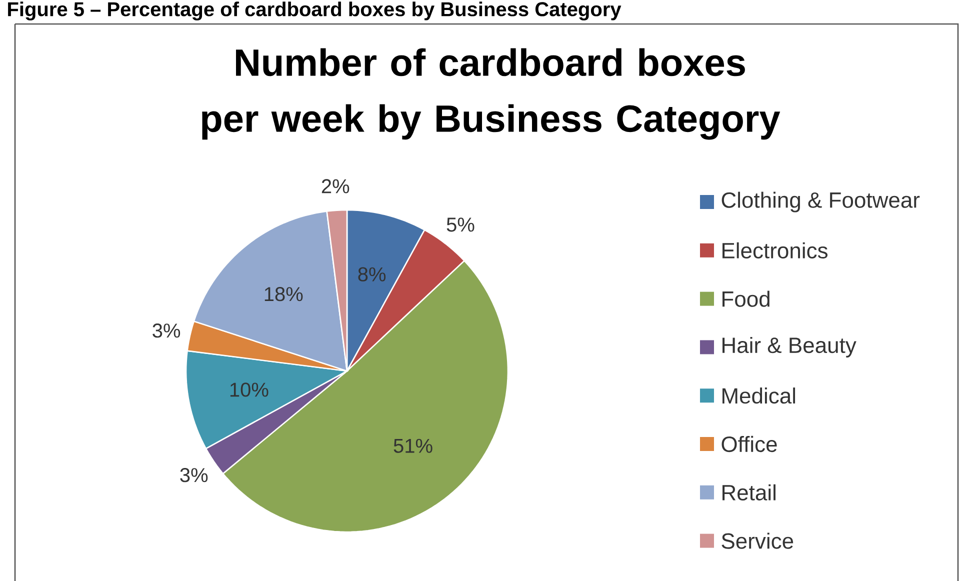 This screenshot has height=581, width=960. Describe the element at coordinates (315, 11) in the screenshot. I see `caption: Figure 5 – Percentage of cardboard boxes by Business Category` at that location.